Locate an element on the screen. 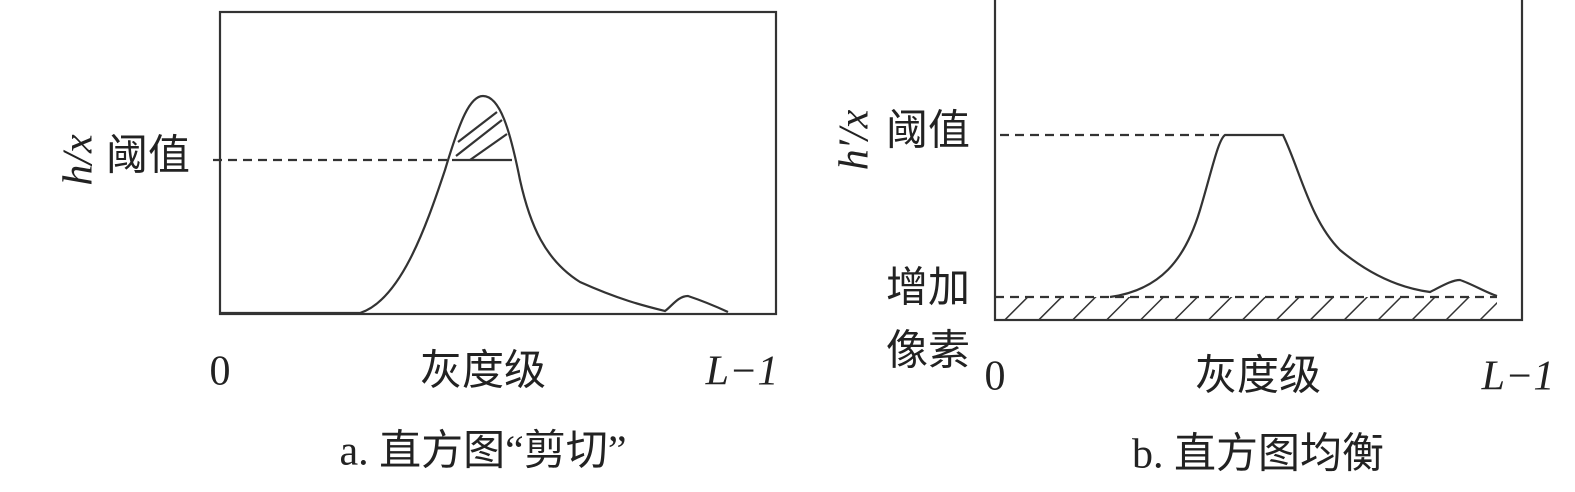  y-label: h/x is located at coordinates (79, 160).